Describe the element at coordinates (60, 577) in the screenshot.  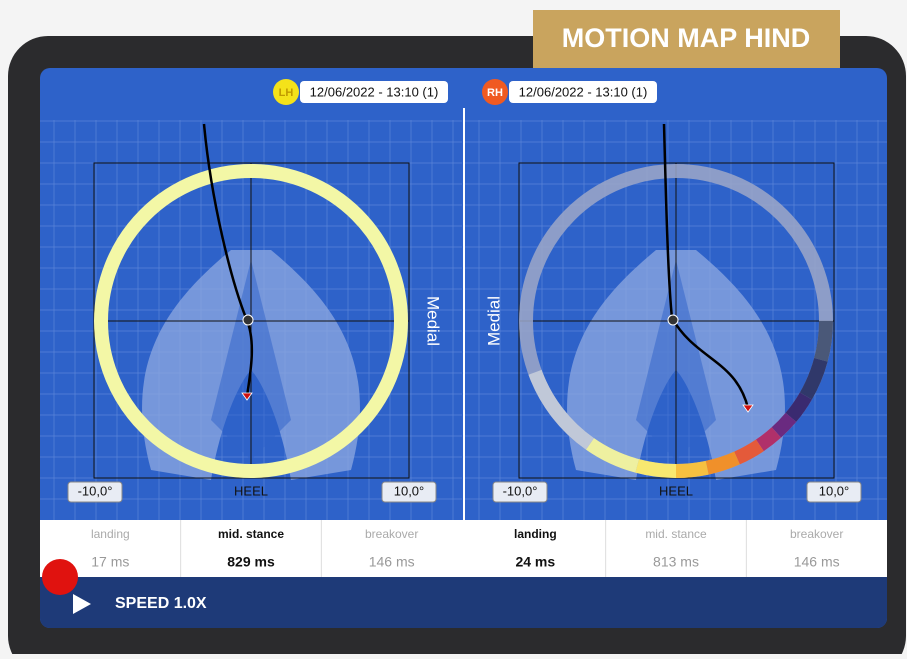
I see `progress-handle` at that location.